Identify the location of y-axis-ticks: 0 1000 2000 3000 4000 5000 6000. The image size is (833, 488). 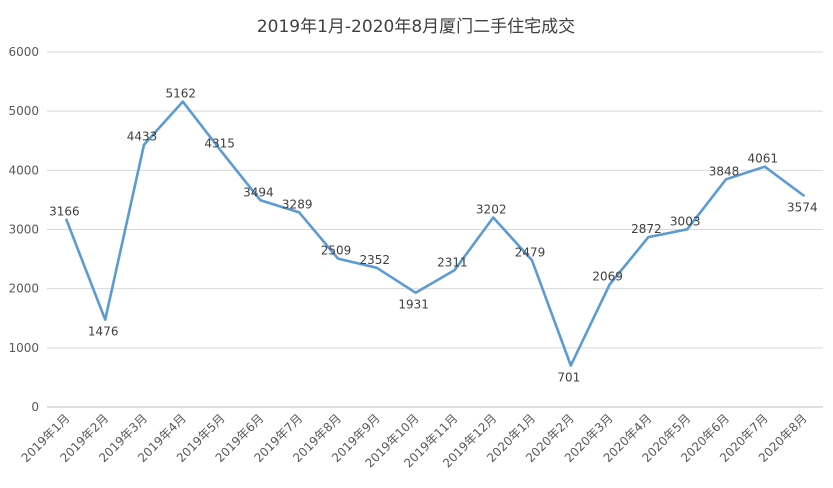
(23, 229).